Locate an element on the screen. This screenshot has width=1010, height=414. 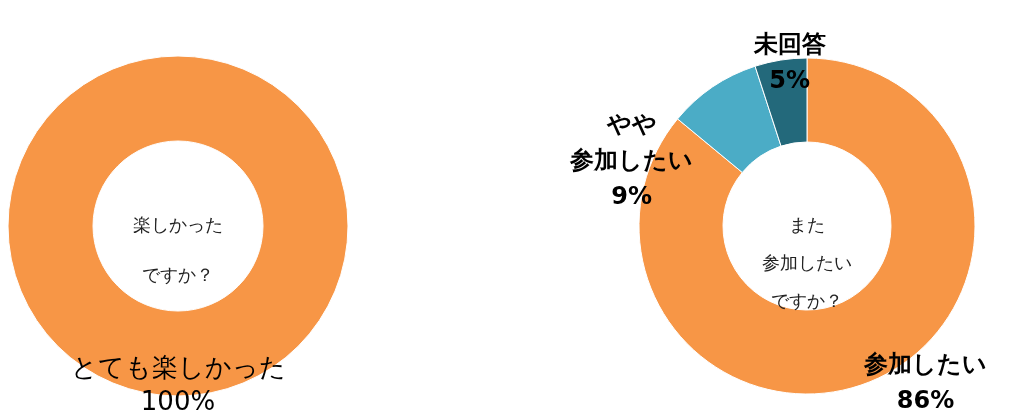
data-label: 100% is located at coordinates (178, 400).